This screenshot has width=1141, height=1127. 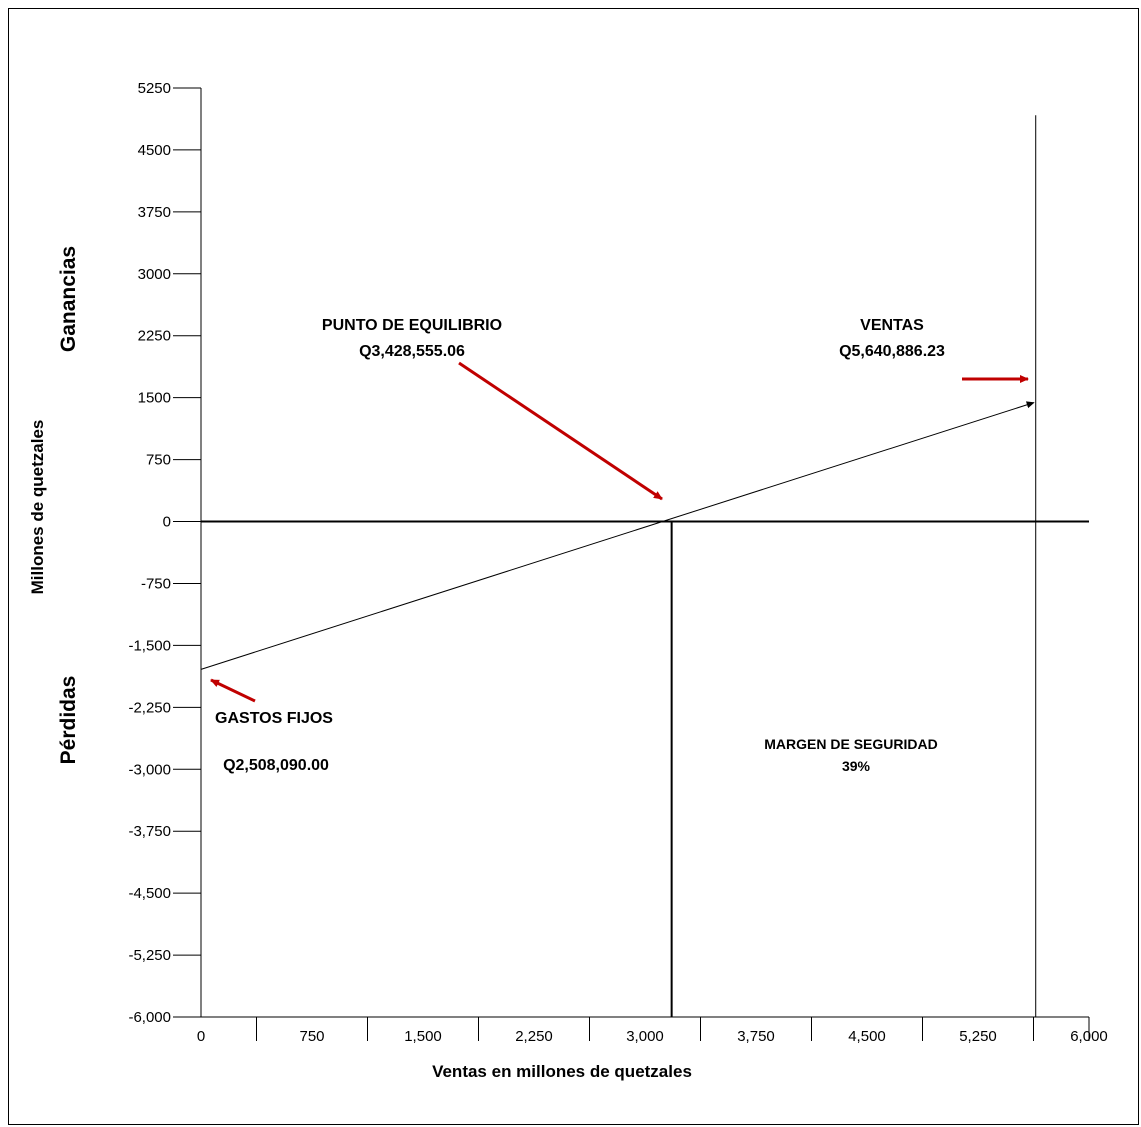 What do you see at coordinates (149, 707) in the screenshot?
I see `y-tick-label: -2,250` at bounding box center [149, 707].